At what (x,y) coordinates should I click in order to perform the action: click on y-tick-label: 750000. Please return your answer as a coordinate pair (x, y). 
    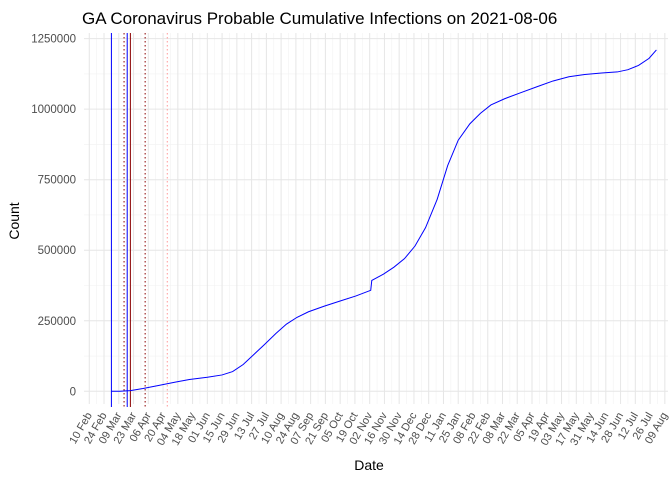
    Looking at the image, I should click on (57, 181).